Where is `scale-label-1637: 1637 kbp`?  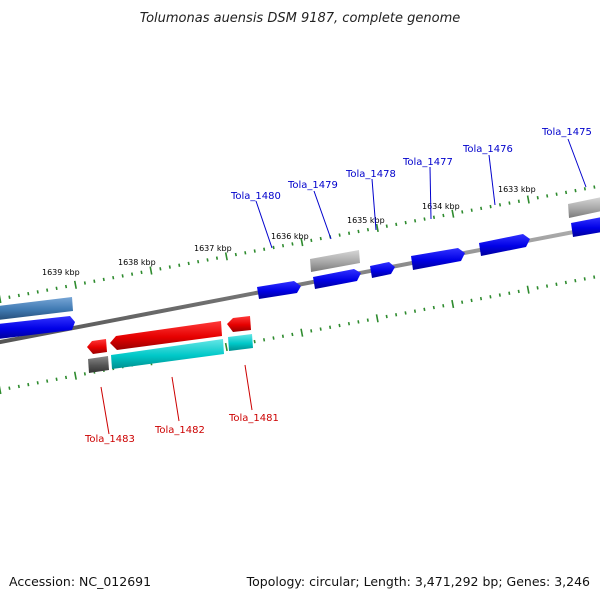 scale-label-1637: 1637 kbp is located at coordinates (213, 248).